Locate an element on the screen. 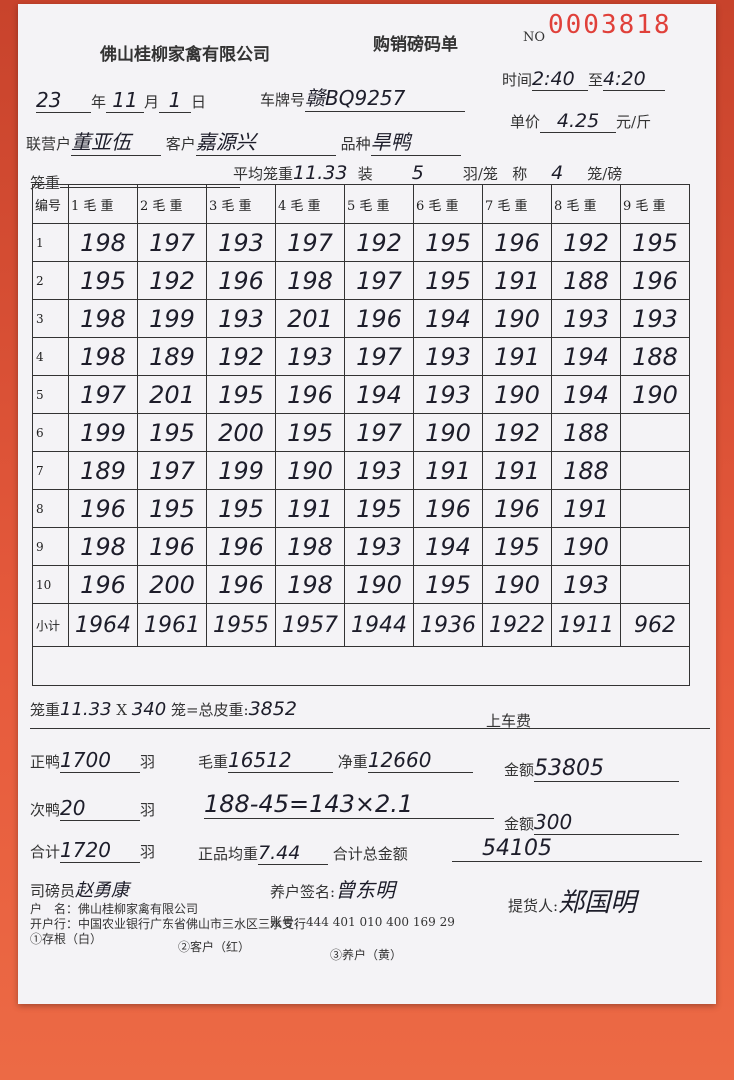 This screenshot has width=734, height=1080. time-label: 时间 is located at coordinates (517, 80).